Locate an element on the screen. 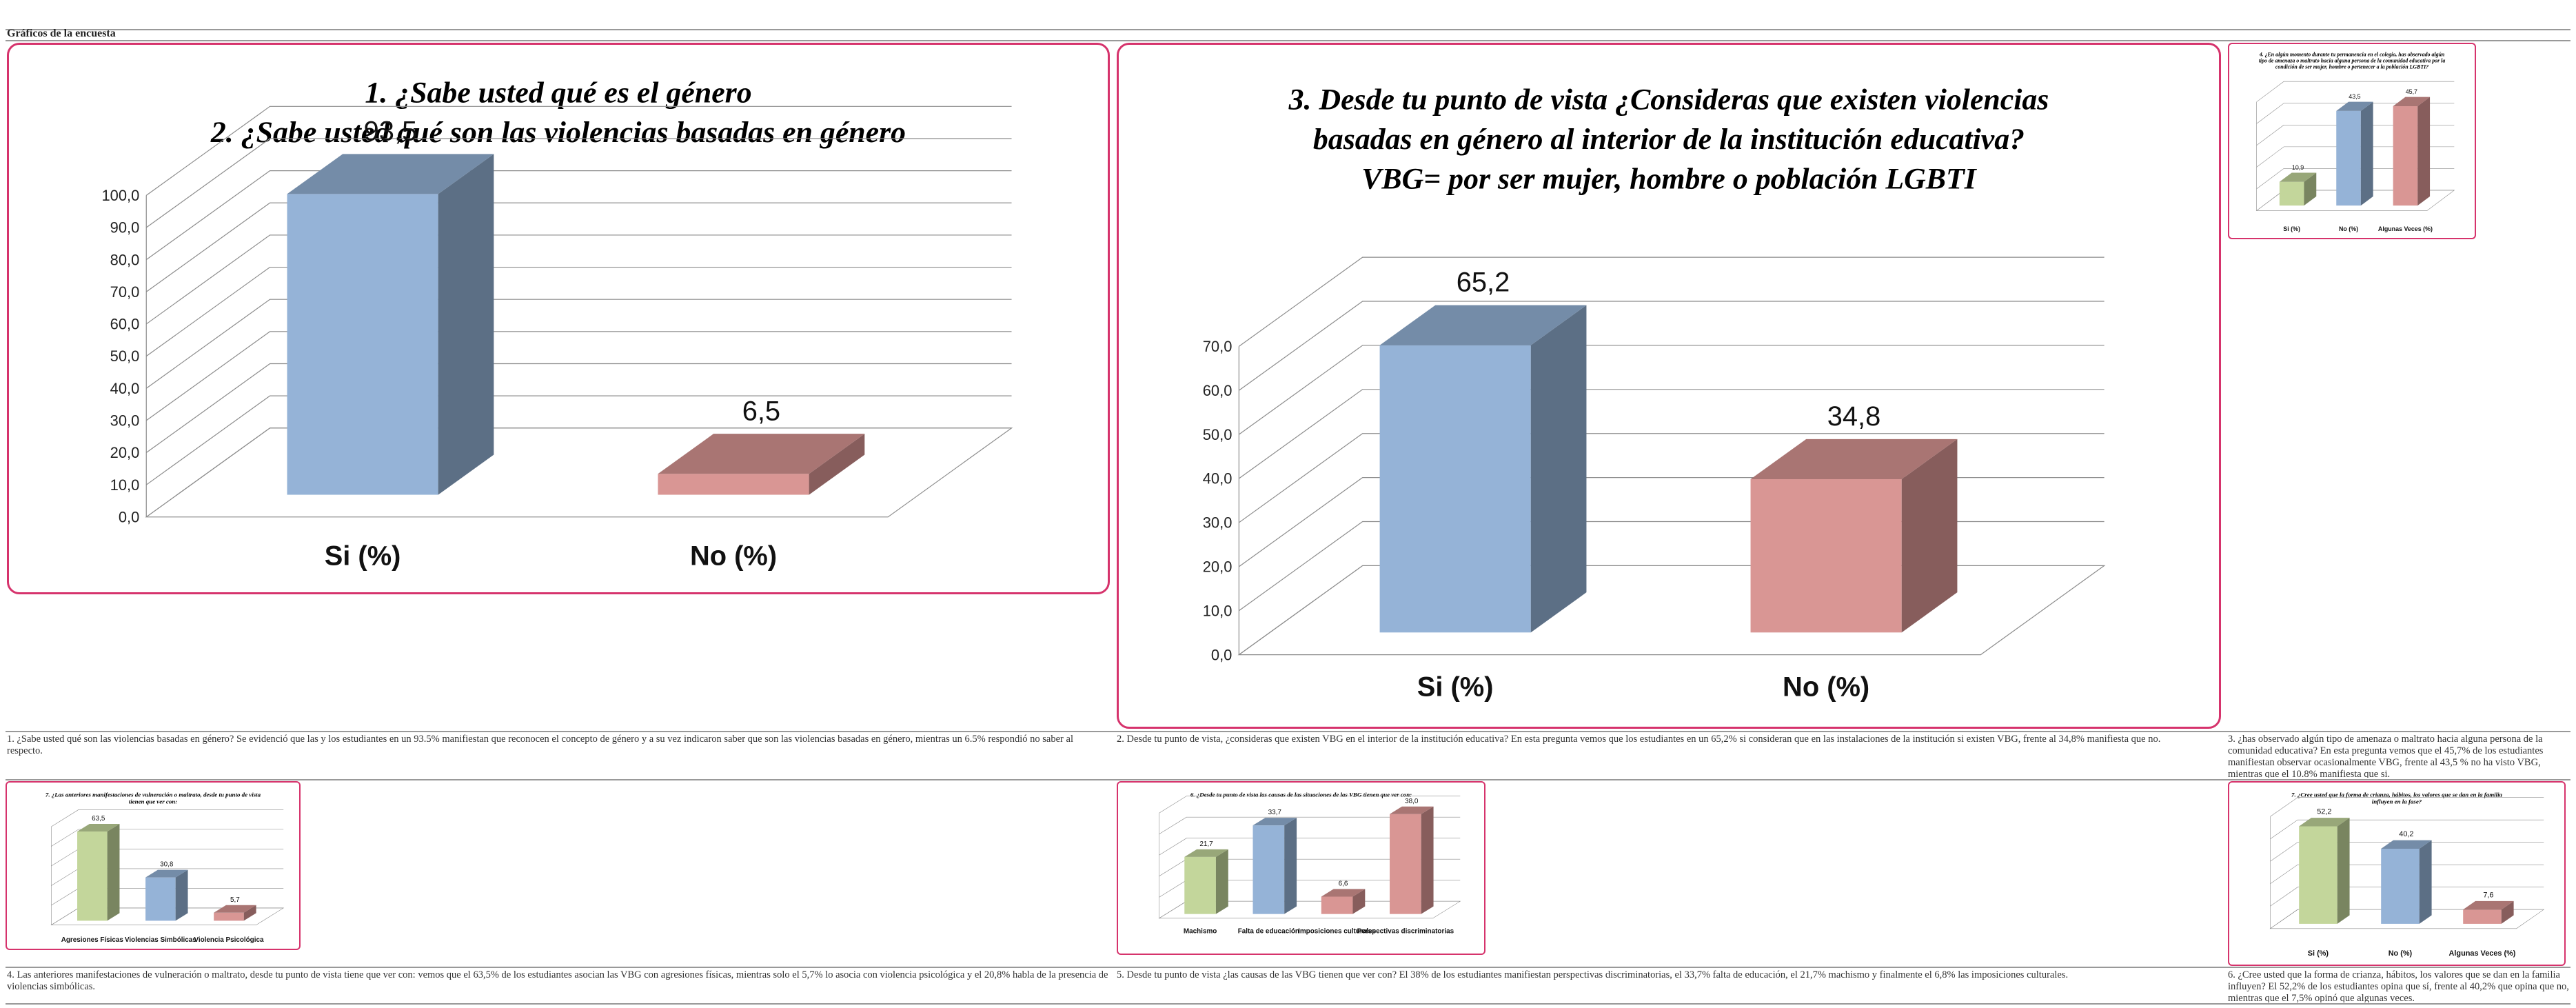  y-tick-label: 90,0 is located at coordinates (125, 227).